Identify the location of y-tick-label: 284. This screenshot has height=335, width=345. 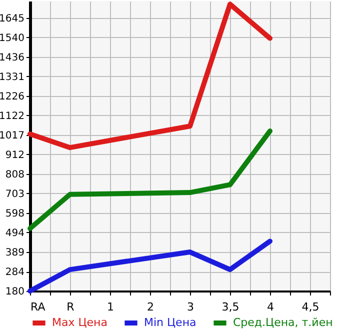
(14, 272).